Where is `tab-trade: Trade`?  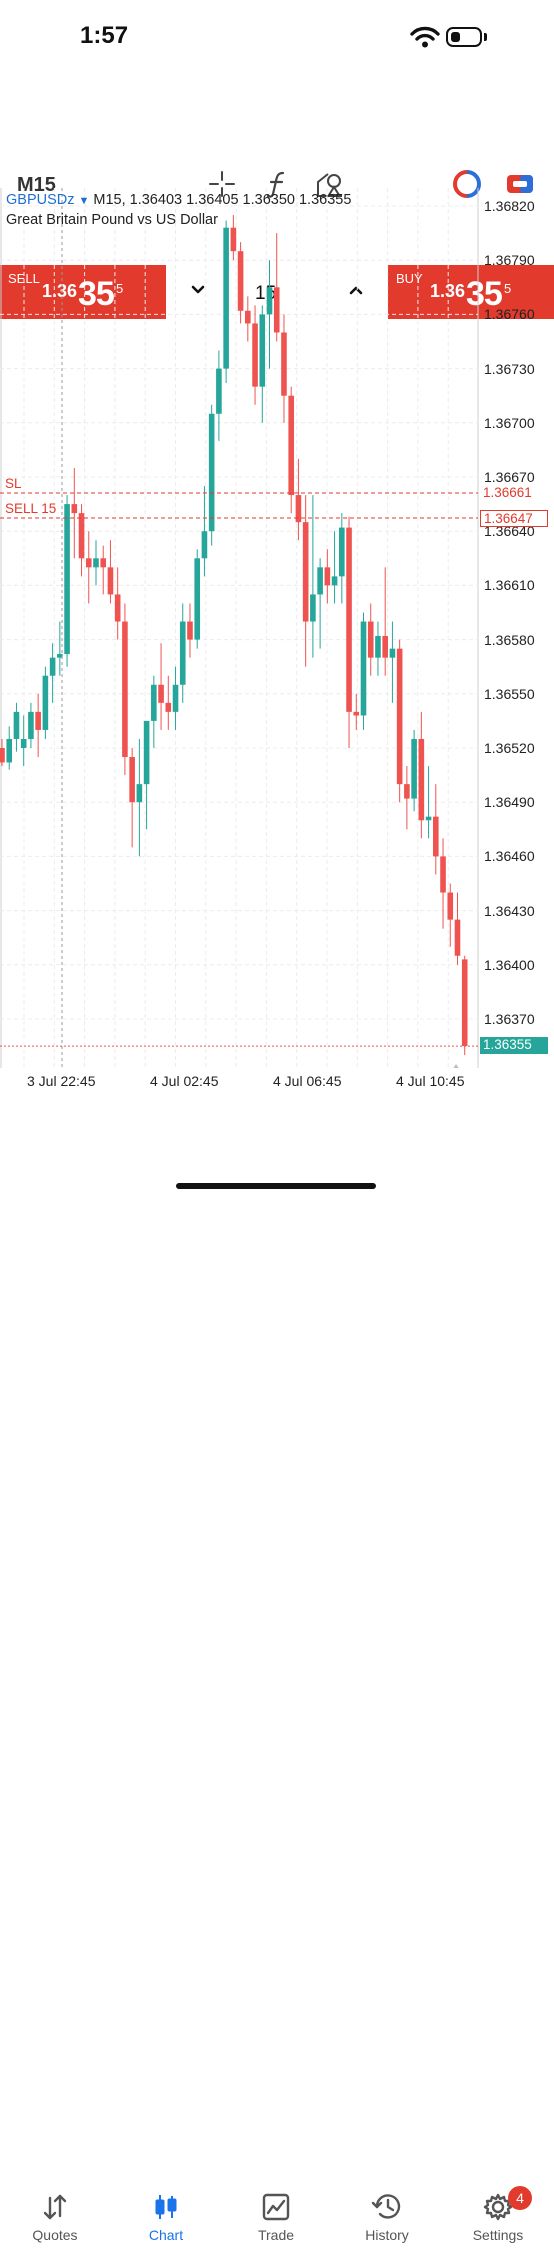
tab-trade: Trade is located at coordinates (276, 2220).